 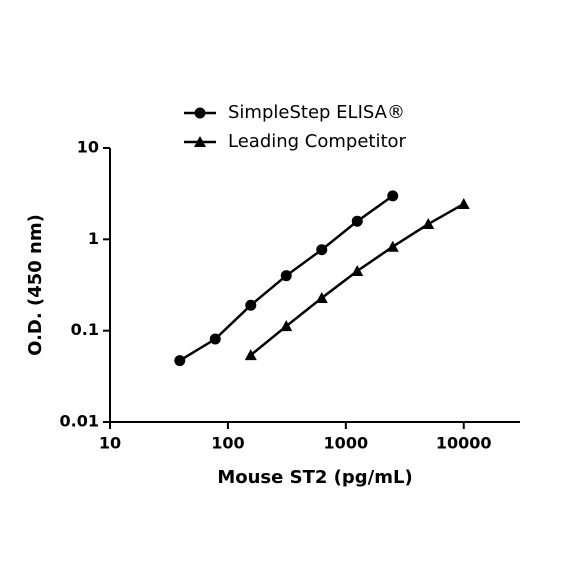 I want to click on legend-label: SimpleStep ELISA®, so click(x=316, y=112).